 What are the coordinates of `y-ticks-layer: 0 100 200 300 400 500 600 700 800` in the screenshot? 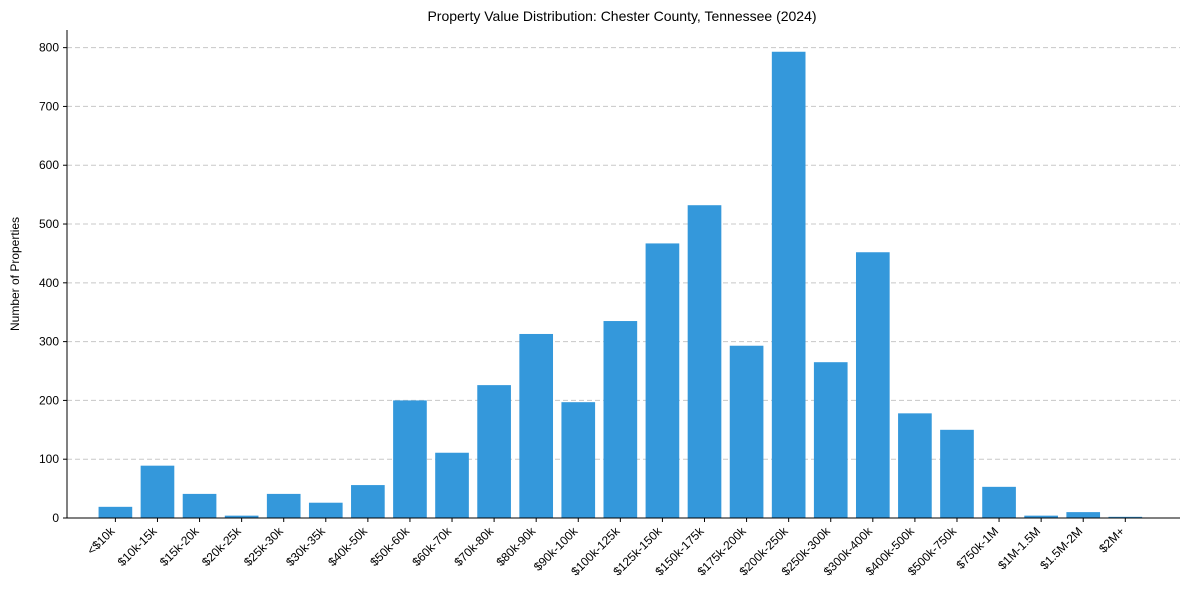 It's located at (53, 283).